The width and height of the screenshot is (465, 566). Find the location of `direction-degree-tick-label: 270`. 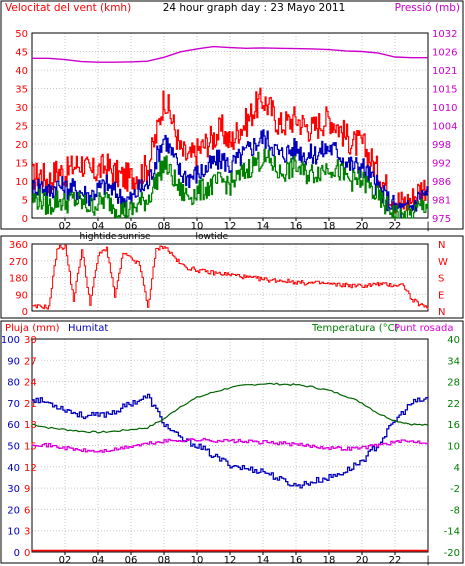

direction-degree-tick-label: 270 is located at coordinates (18, 262).